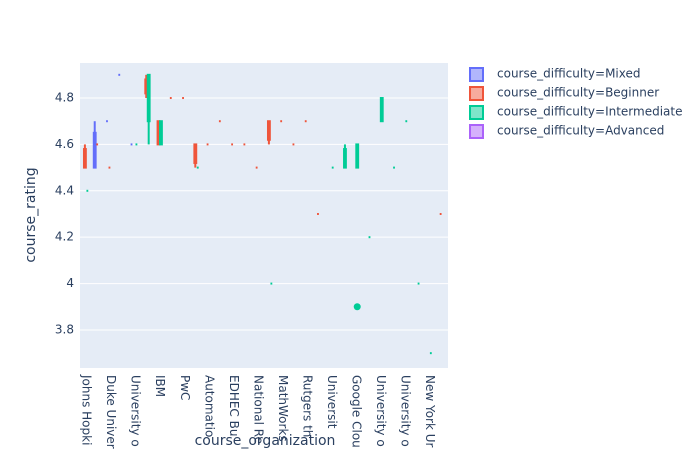  I want to click on x-tick-label: IBM, so click(160, 386).